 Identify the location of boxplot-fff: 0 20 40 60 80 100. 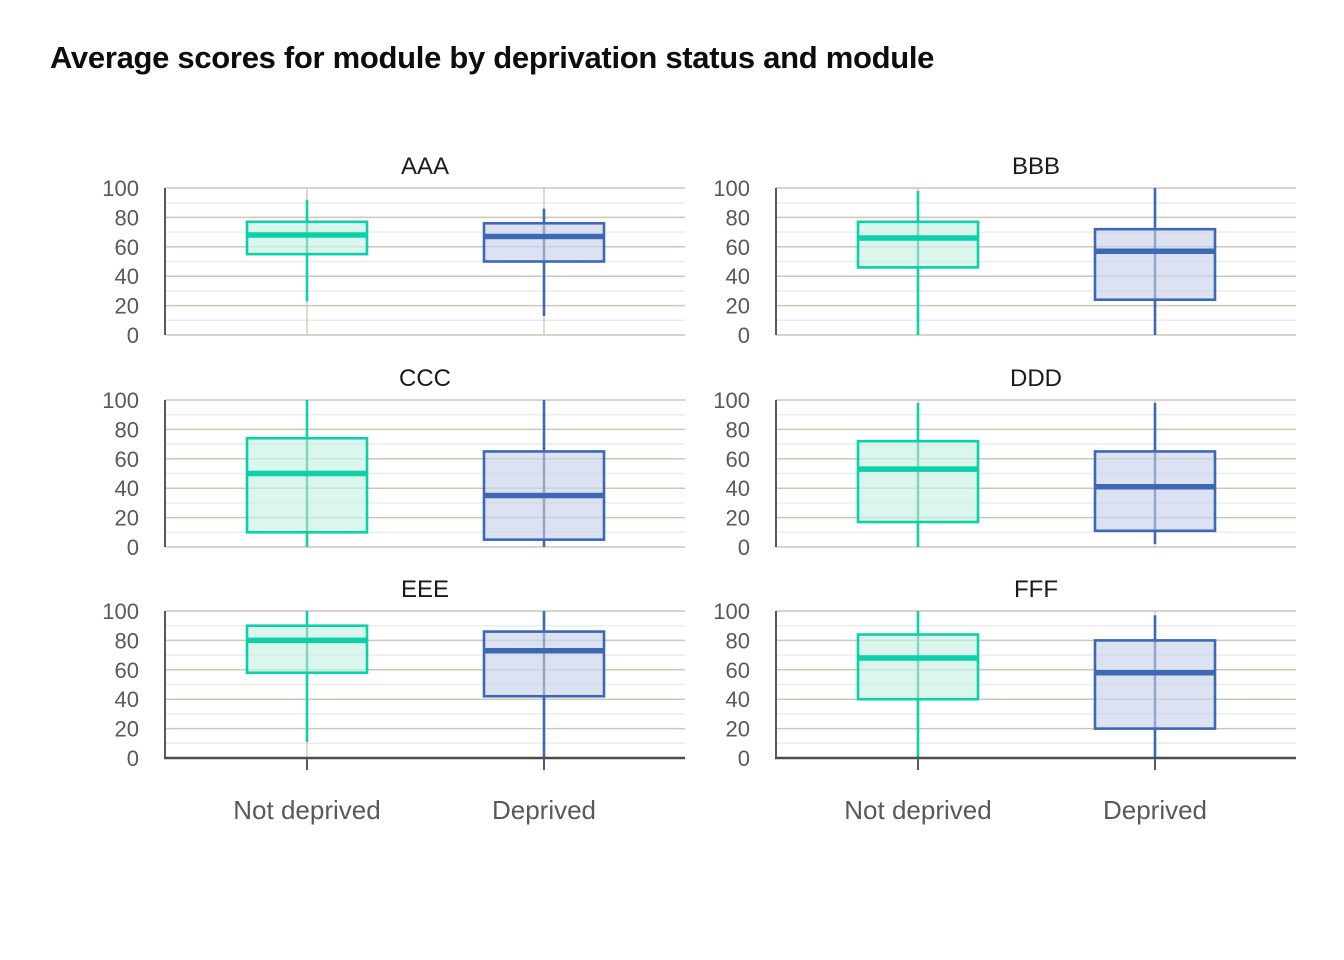
(1004, 685).